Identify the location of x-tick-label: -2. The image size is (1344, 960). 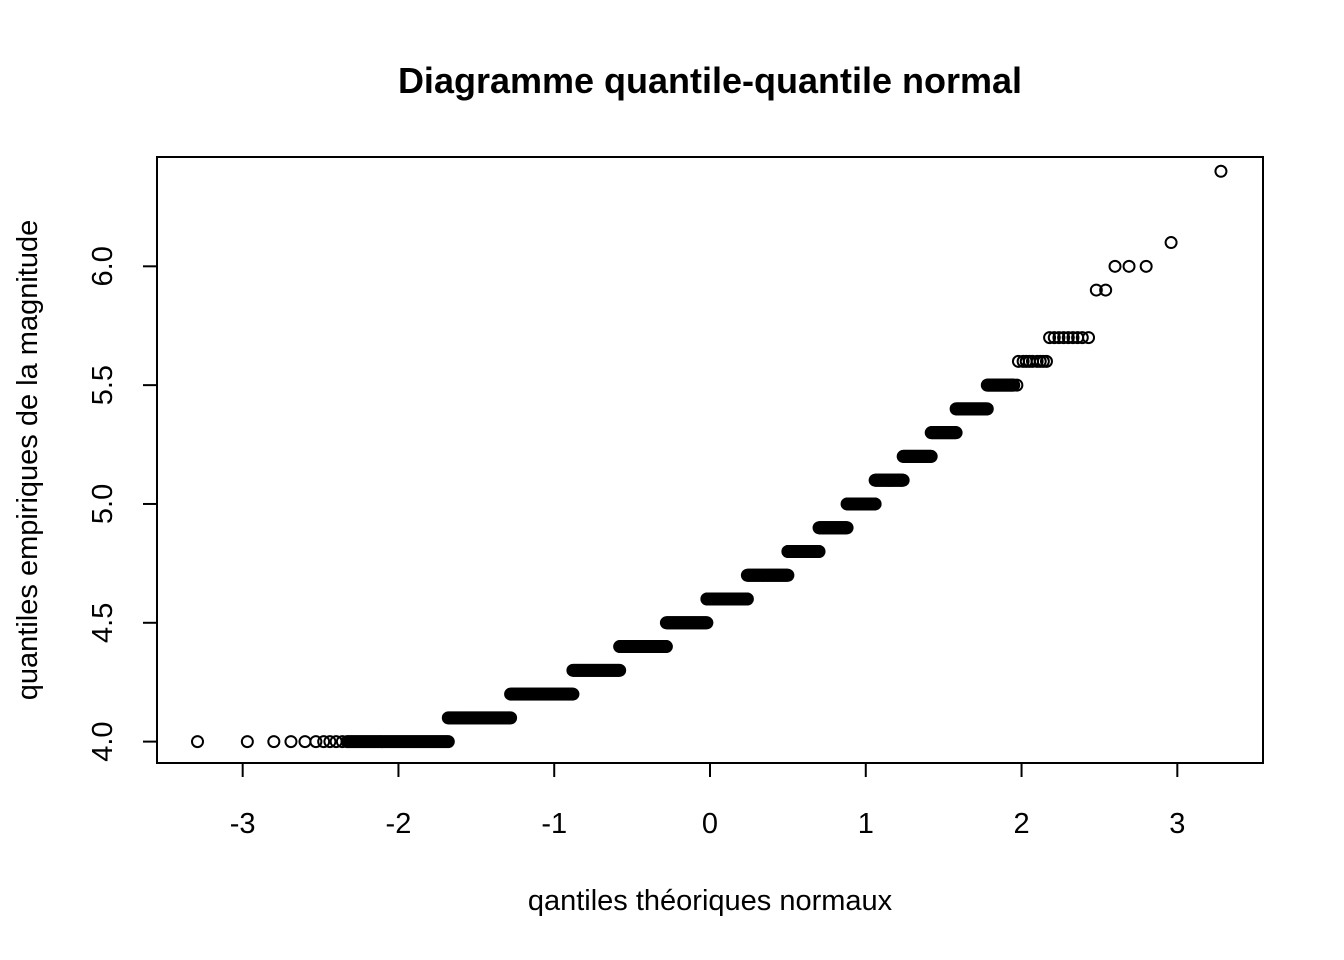
(399, 824).